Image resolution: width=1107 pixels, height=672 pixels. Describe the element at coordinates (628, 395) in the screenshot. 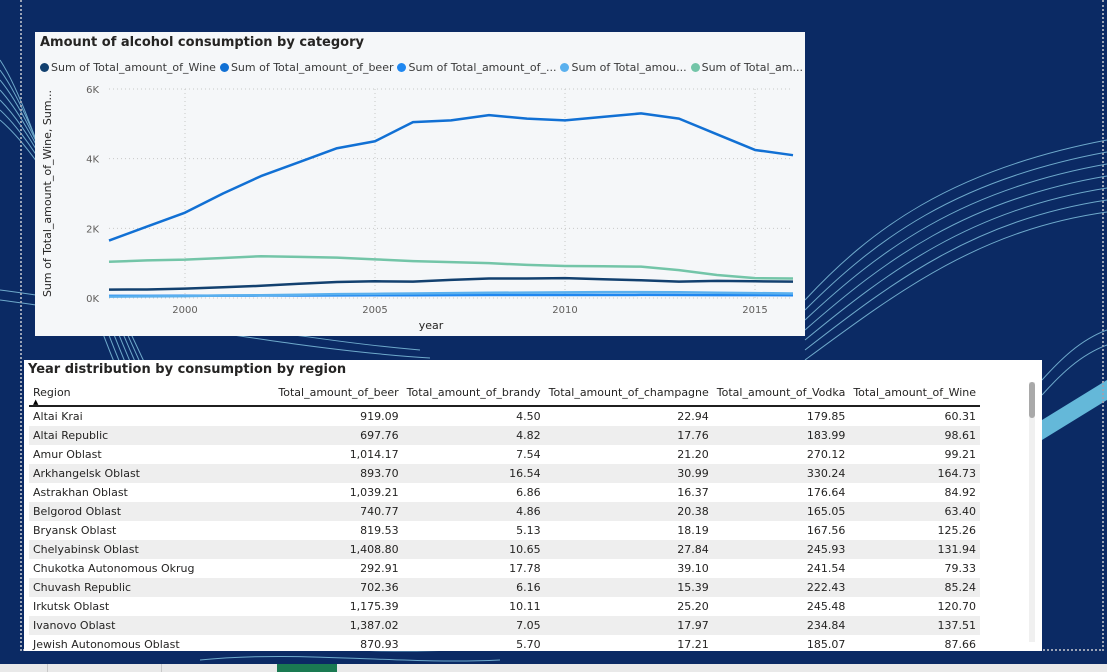

I see `column-header-total-amount-of-champagne: Total_amount_of_champagne` at that location.